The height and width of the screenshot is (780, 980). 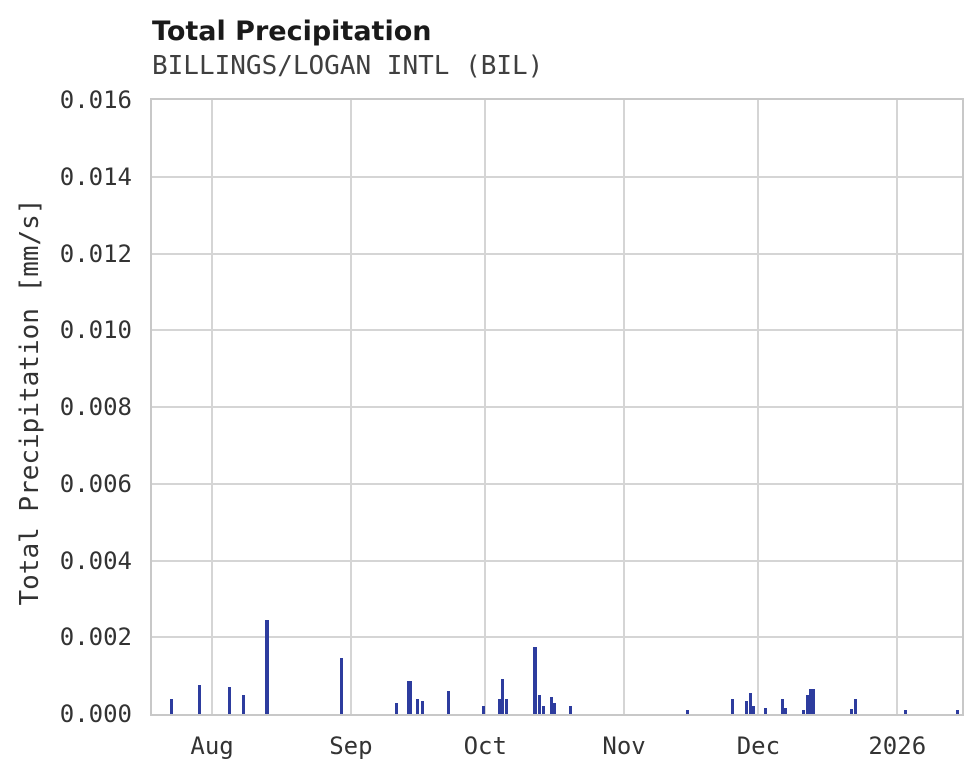 What do you see at coordinates (95, 714) in the screenshot?
I see `y-tick-label: 0.000` at bounding box center [95, 714].